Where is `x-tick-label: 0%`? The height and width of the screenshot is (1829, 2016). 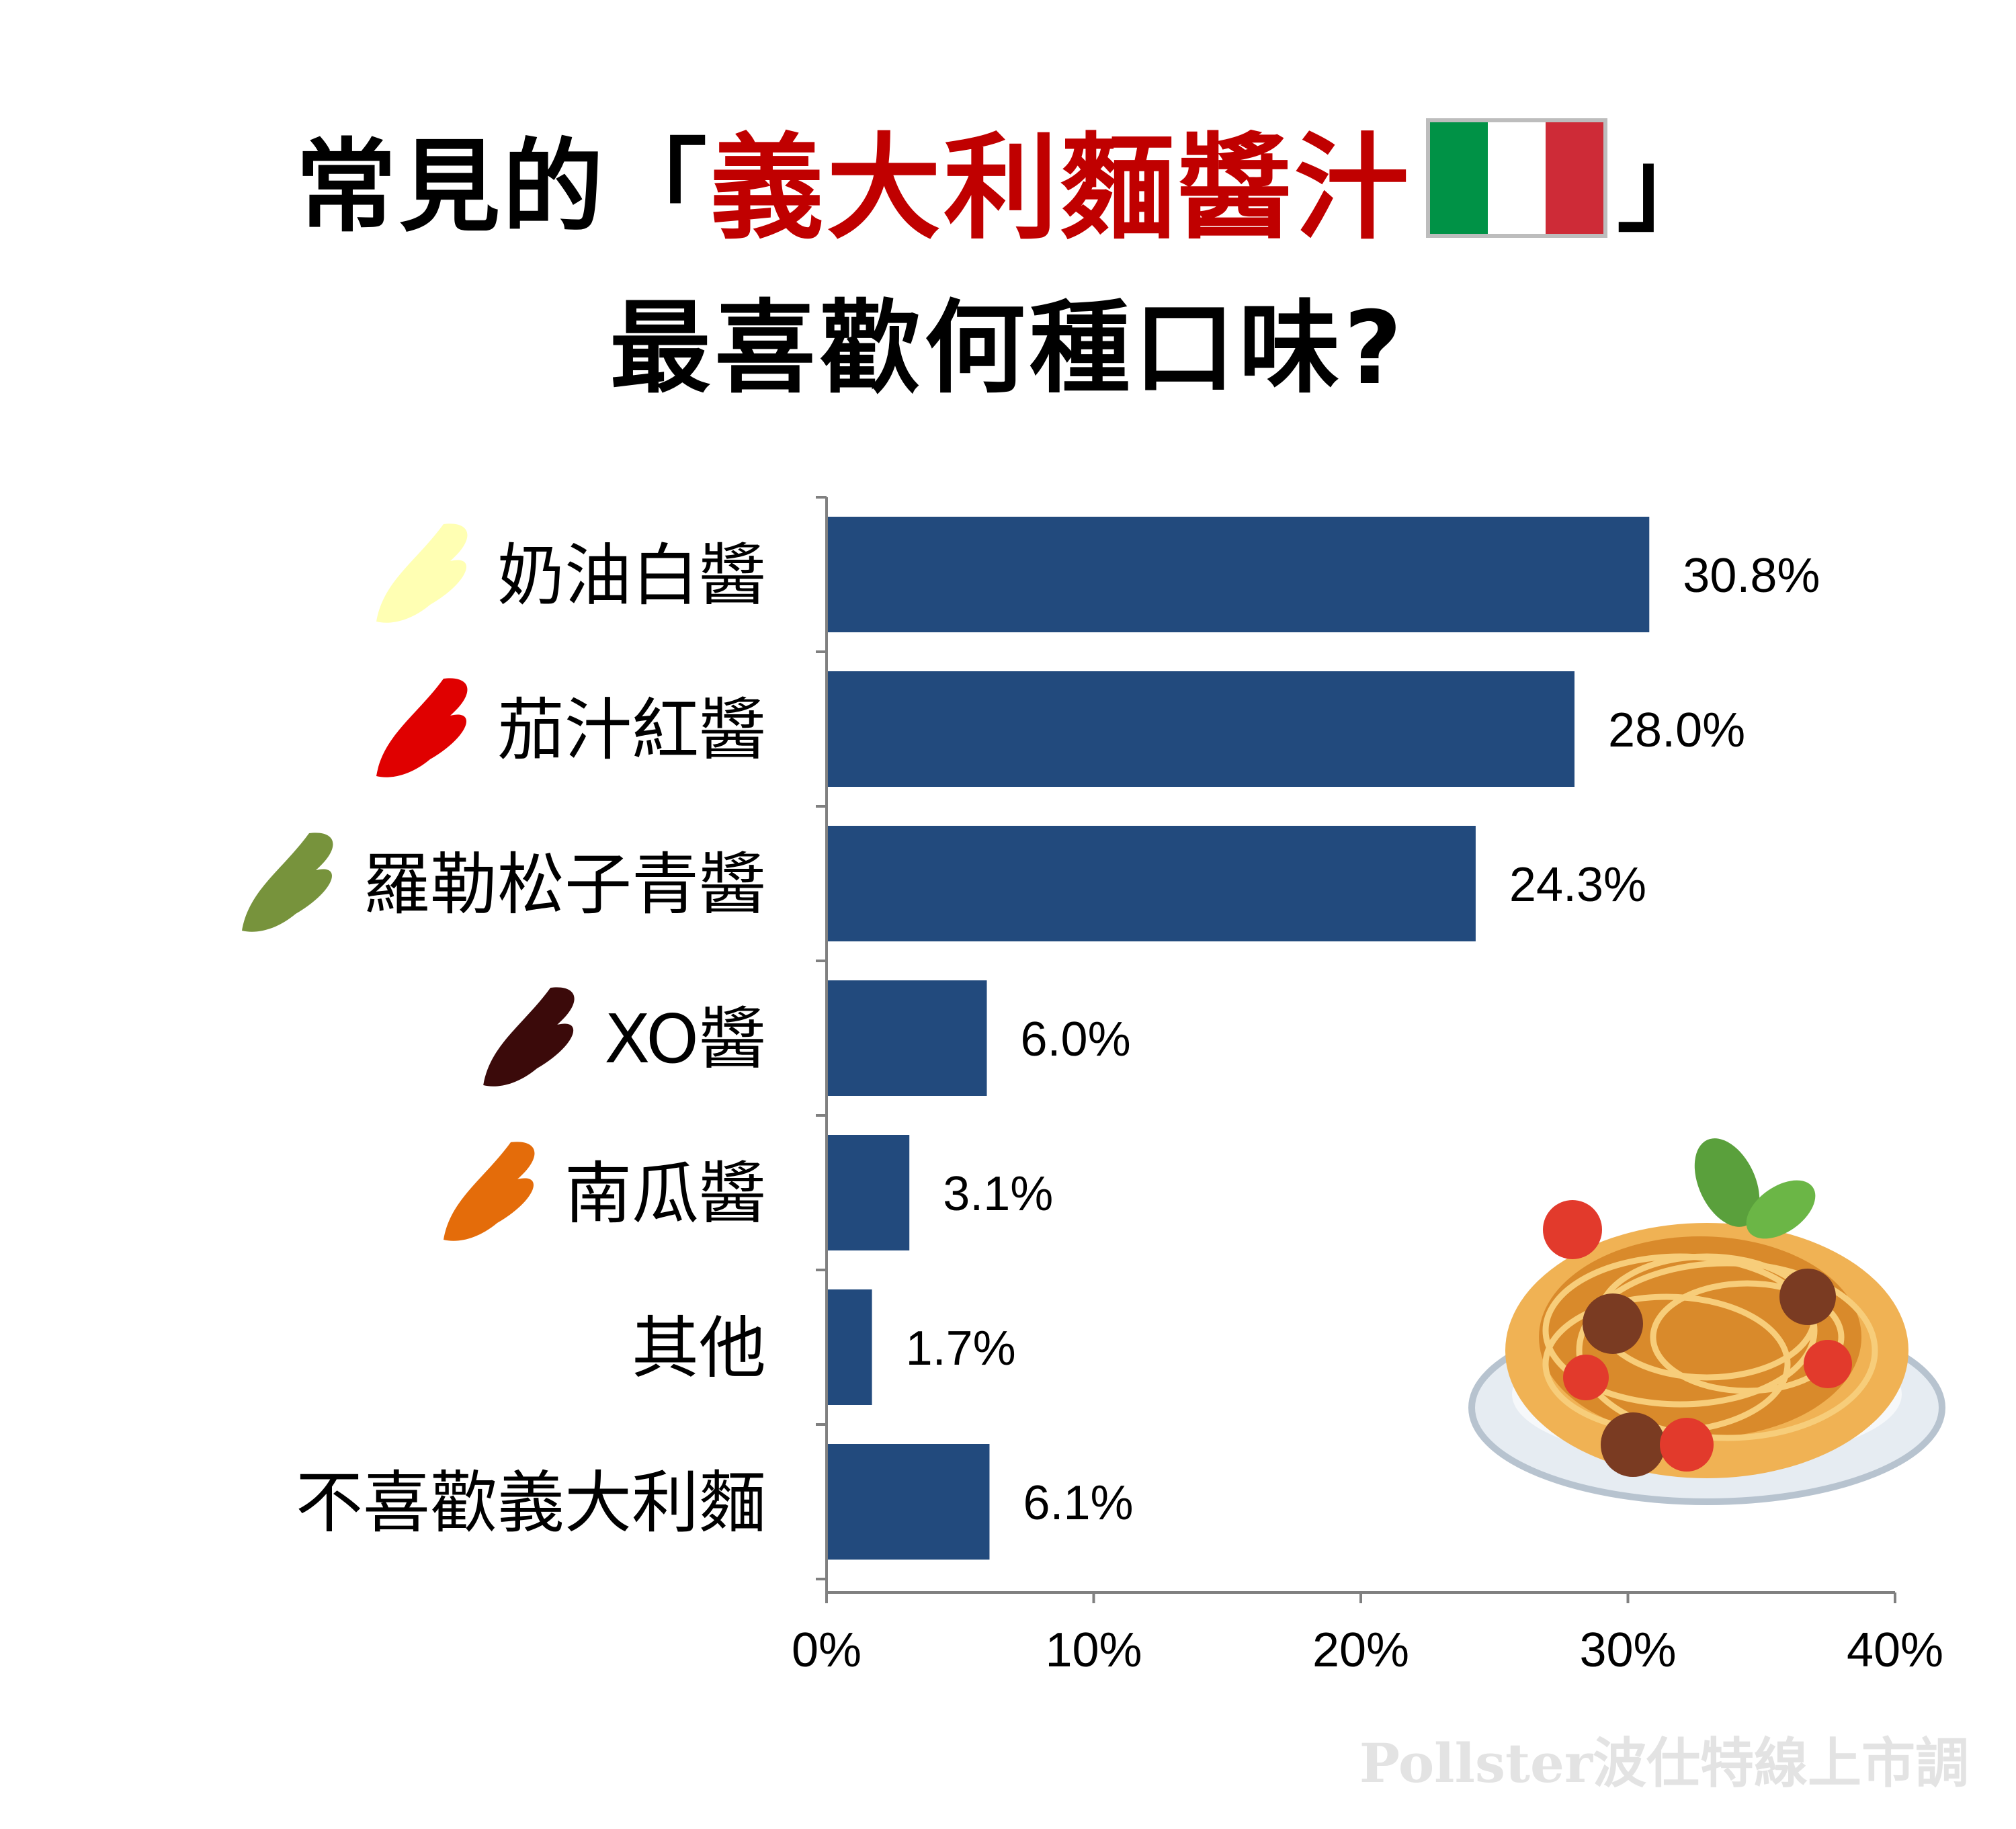 x-tick-label: 0% is located at coordinates (827, 1650).